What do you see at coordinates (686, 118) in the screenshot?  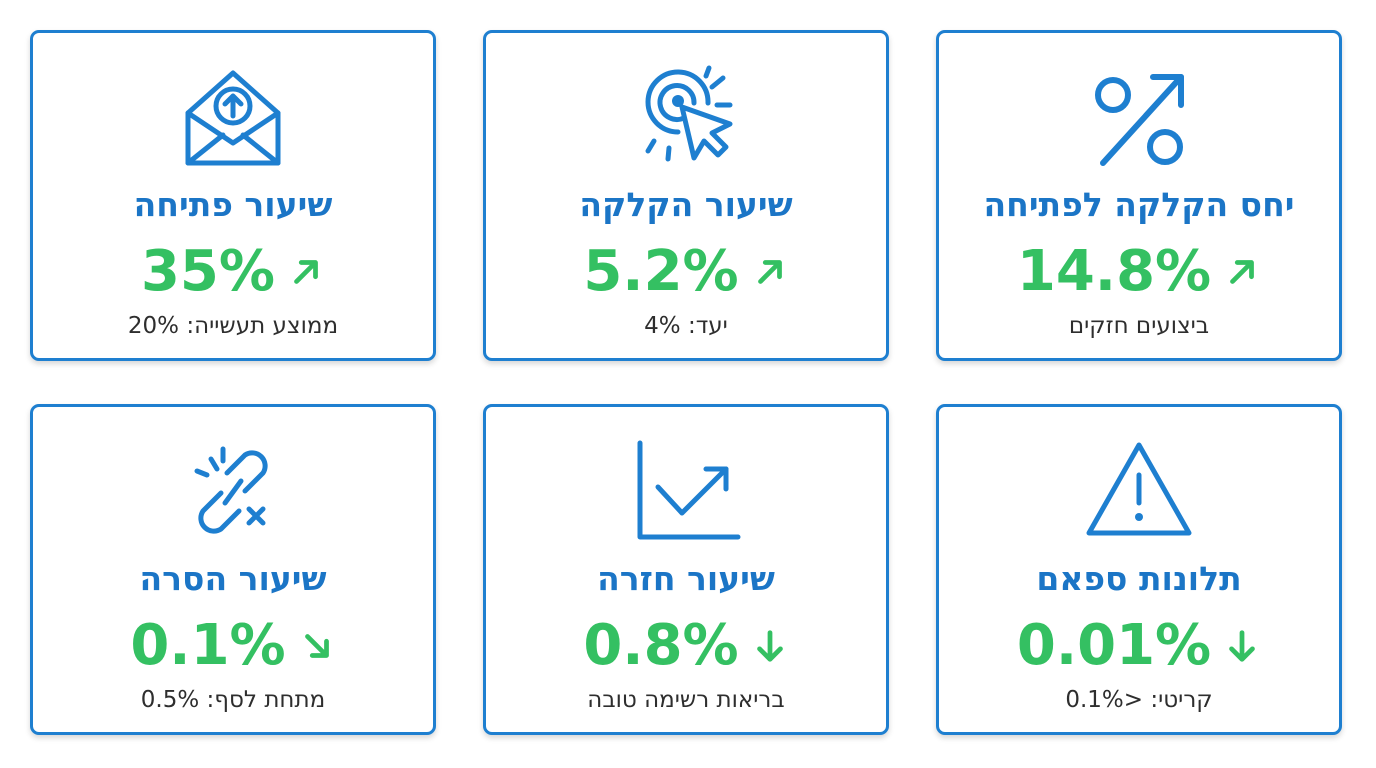 I see `click-cursor-icon` at bounding box center [686, 118].